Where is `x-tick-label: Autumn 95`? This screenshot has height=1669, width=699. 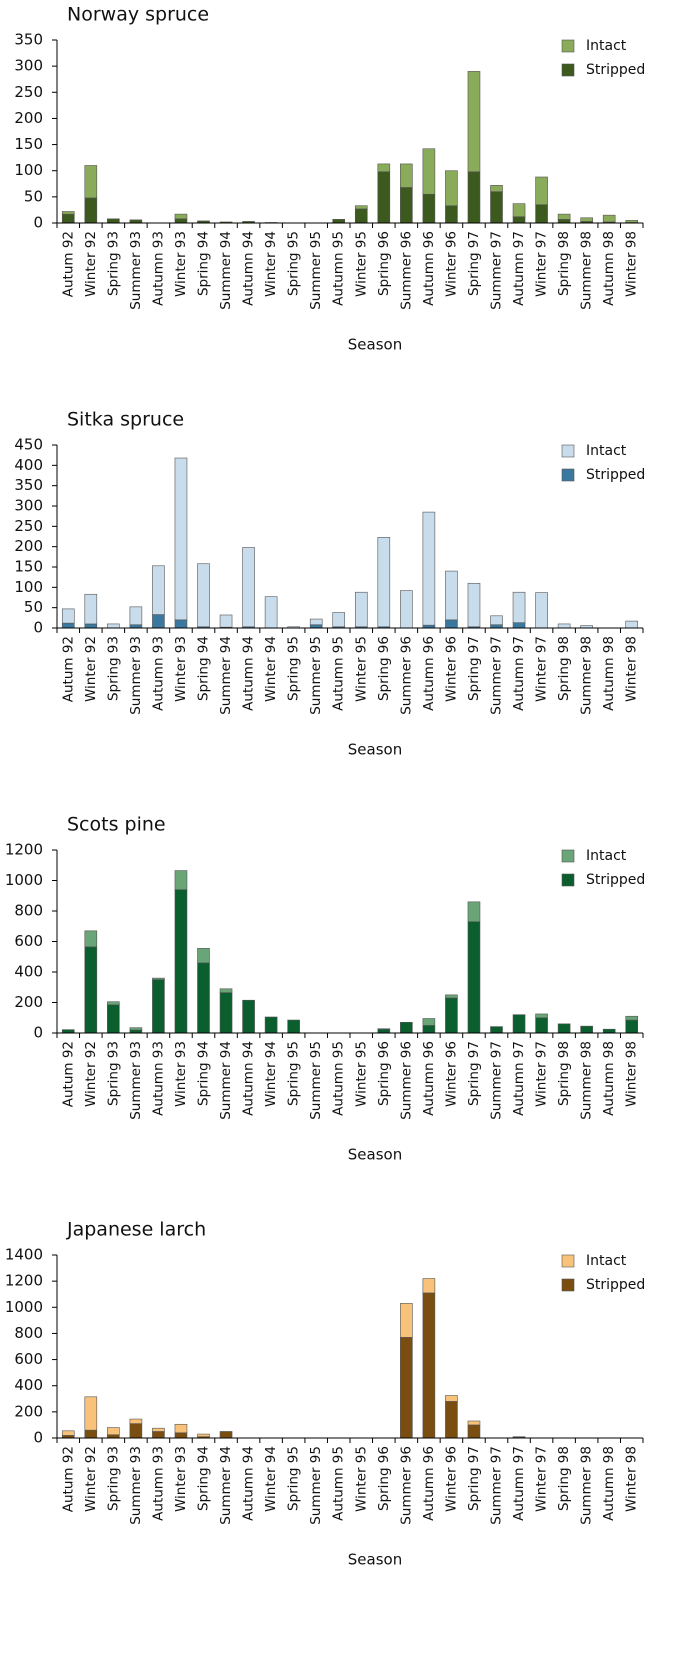 x-tick-label: Autumn 95 is located at coordinates (339, 673).